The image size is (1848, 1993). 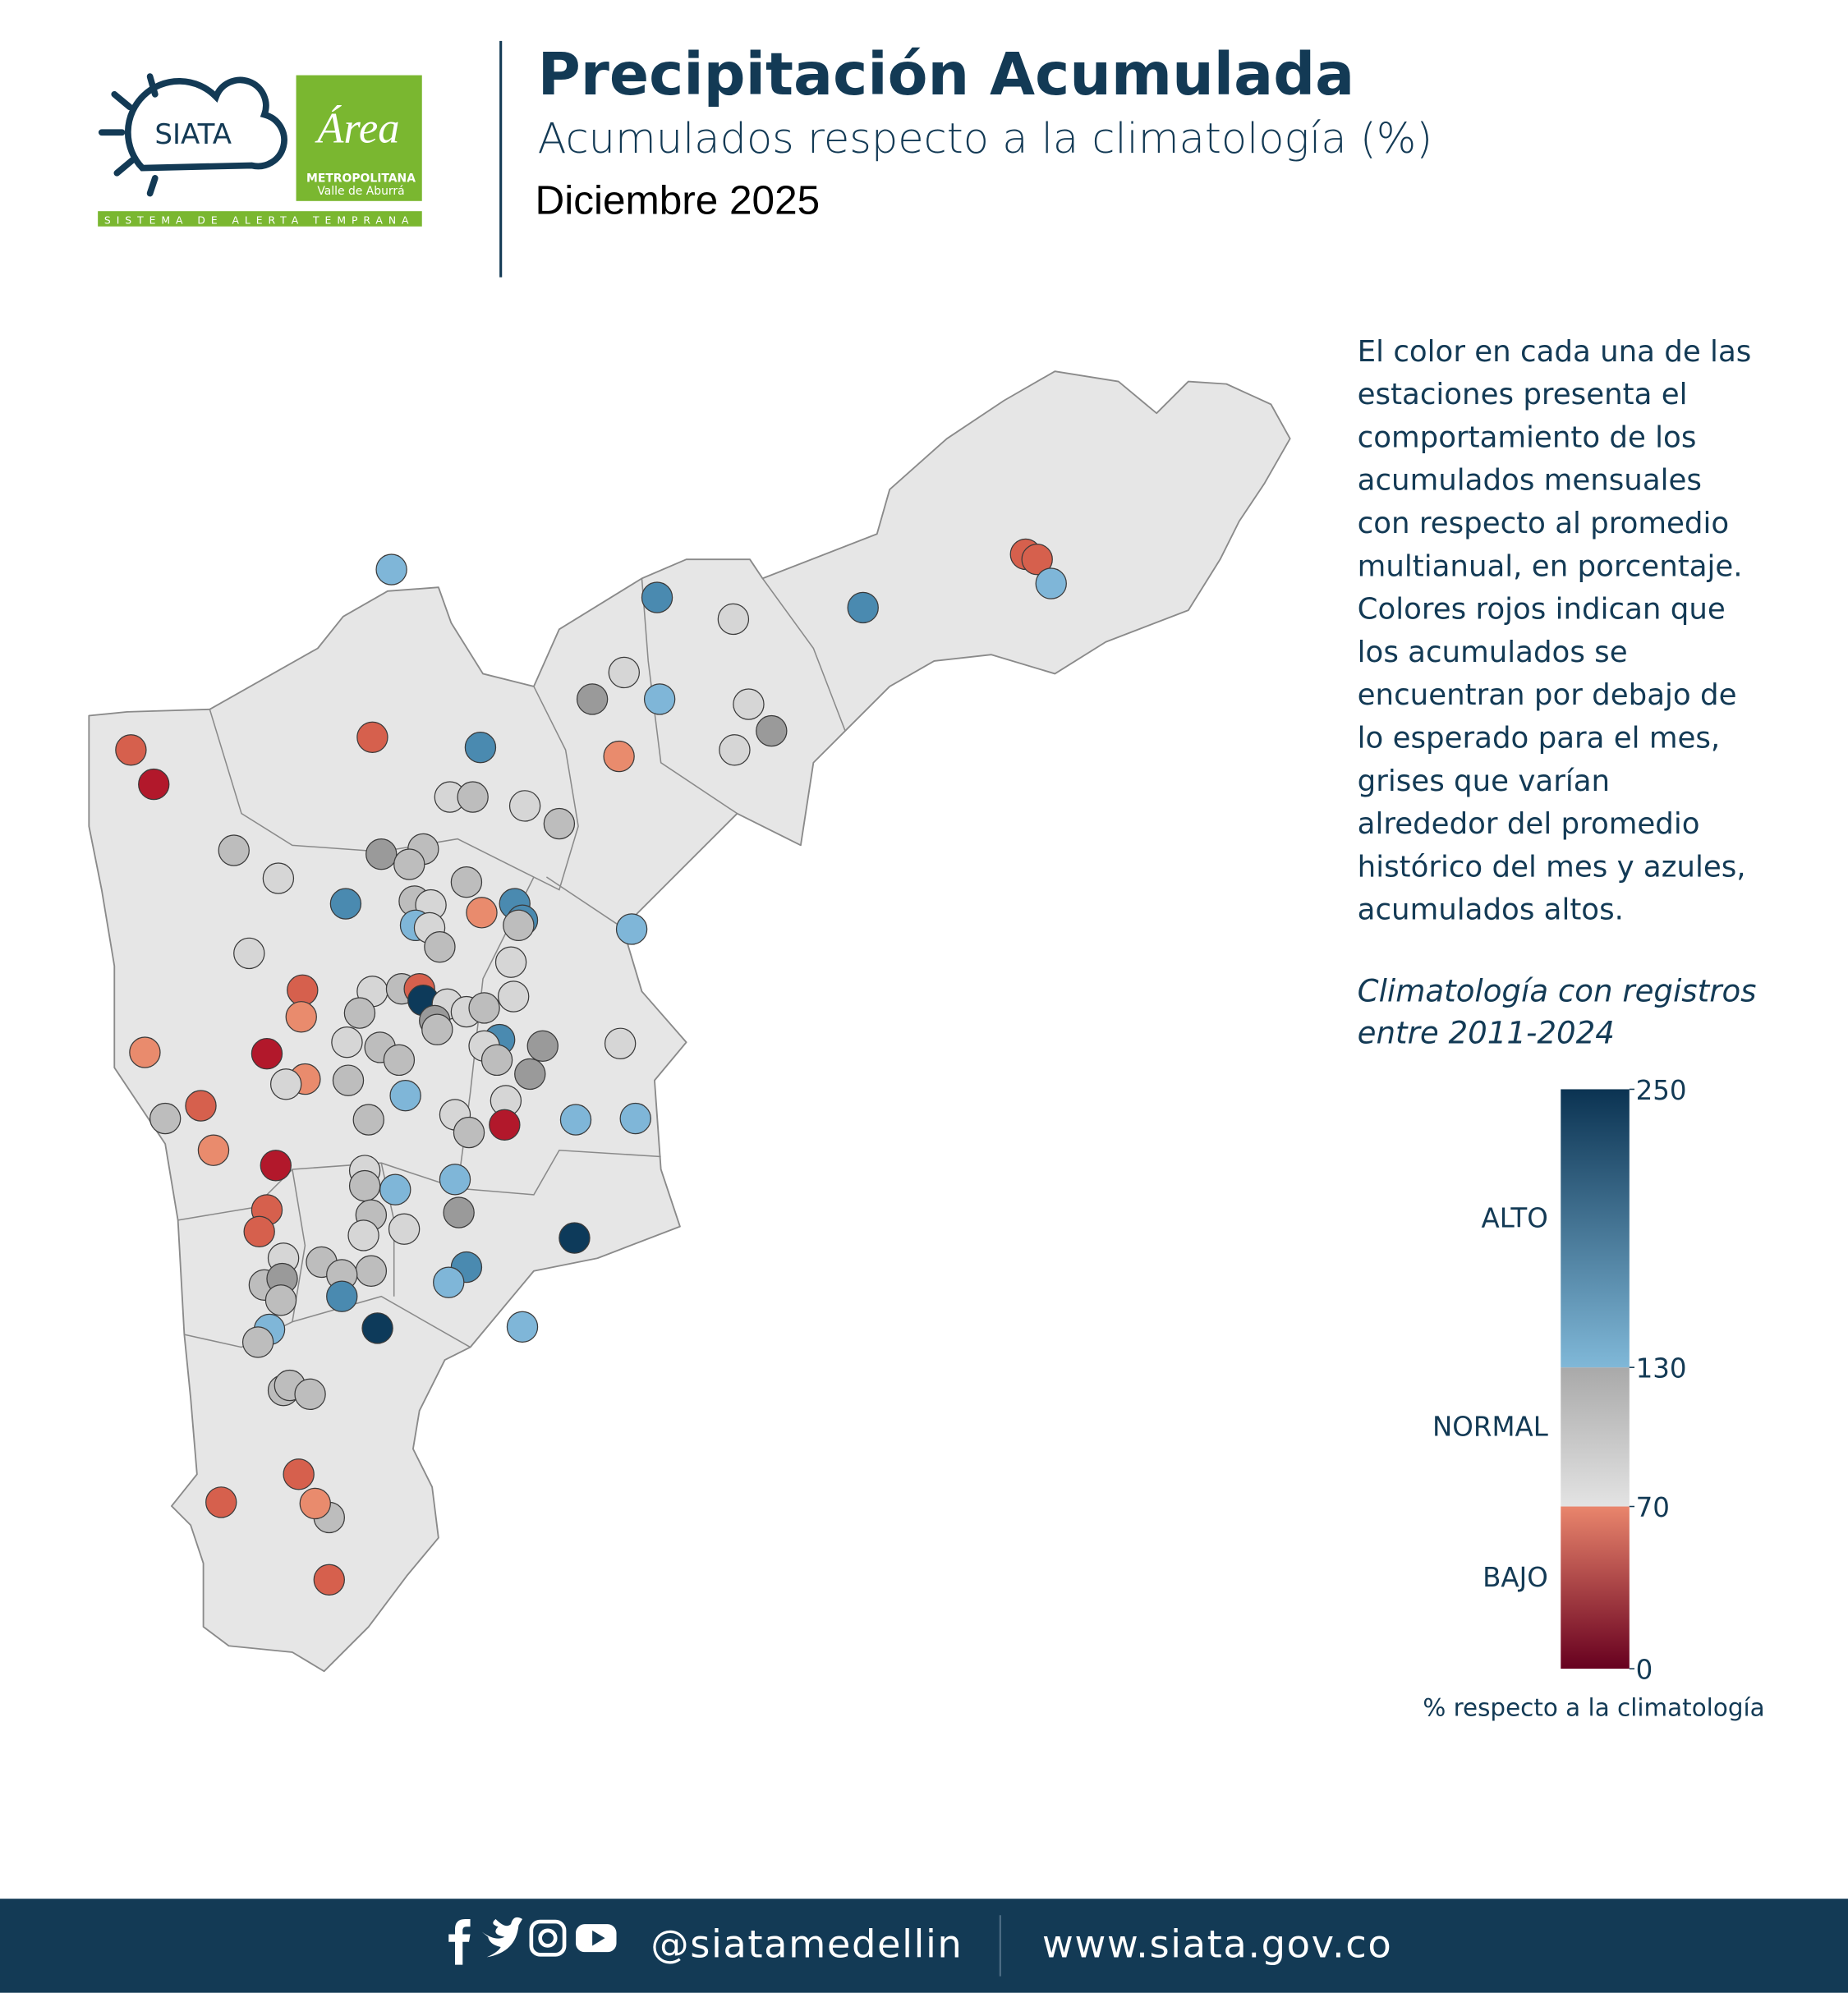 I want to click on legend: BAJO NORMAL ALTO 0 70 130 250, so click(x=1559, y=1380).